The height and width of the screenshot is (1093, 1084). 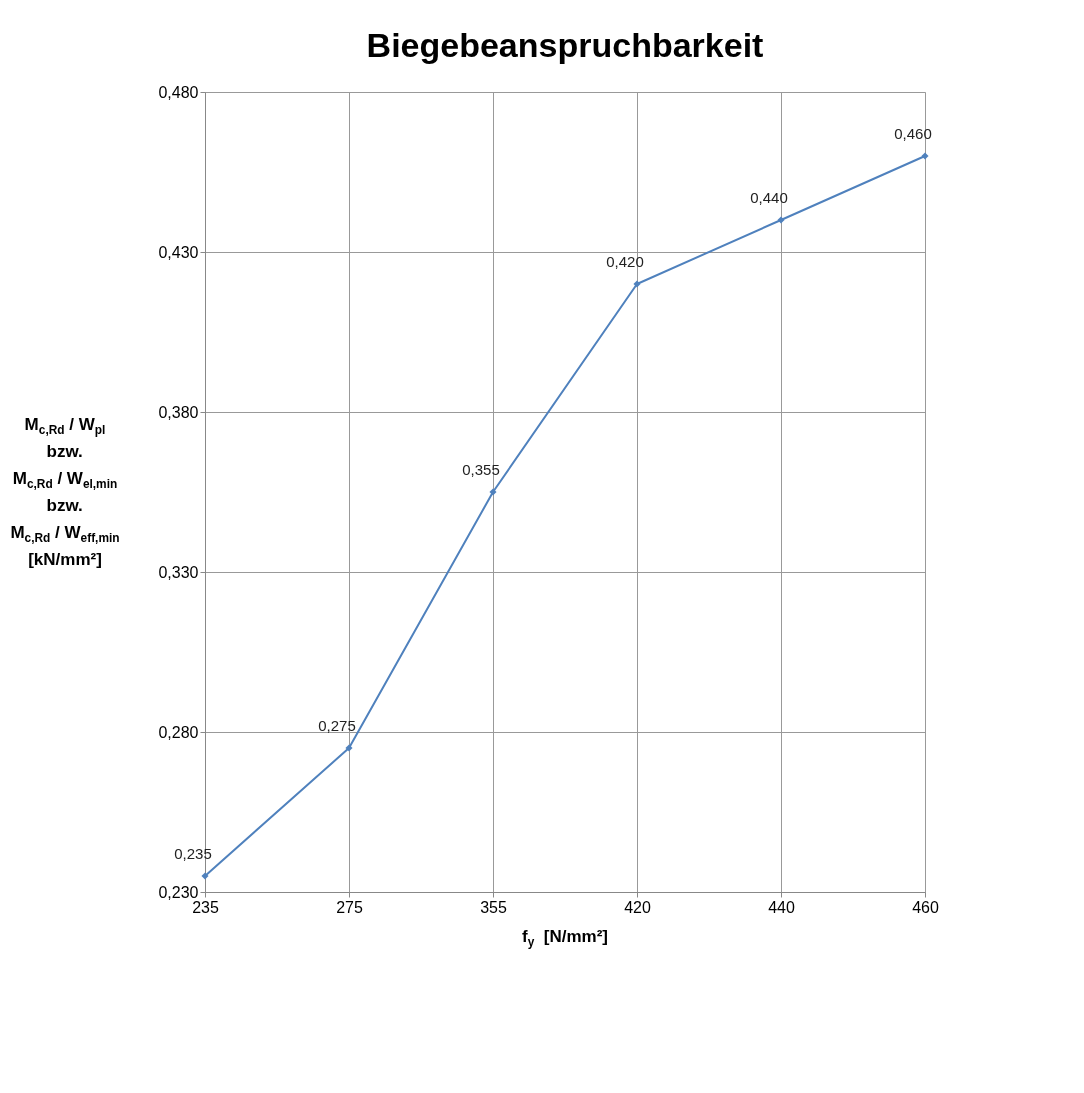 I want to click on x-tick-label: 275, so click(x=349, y=907).